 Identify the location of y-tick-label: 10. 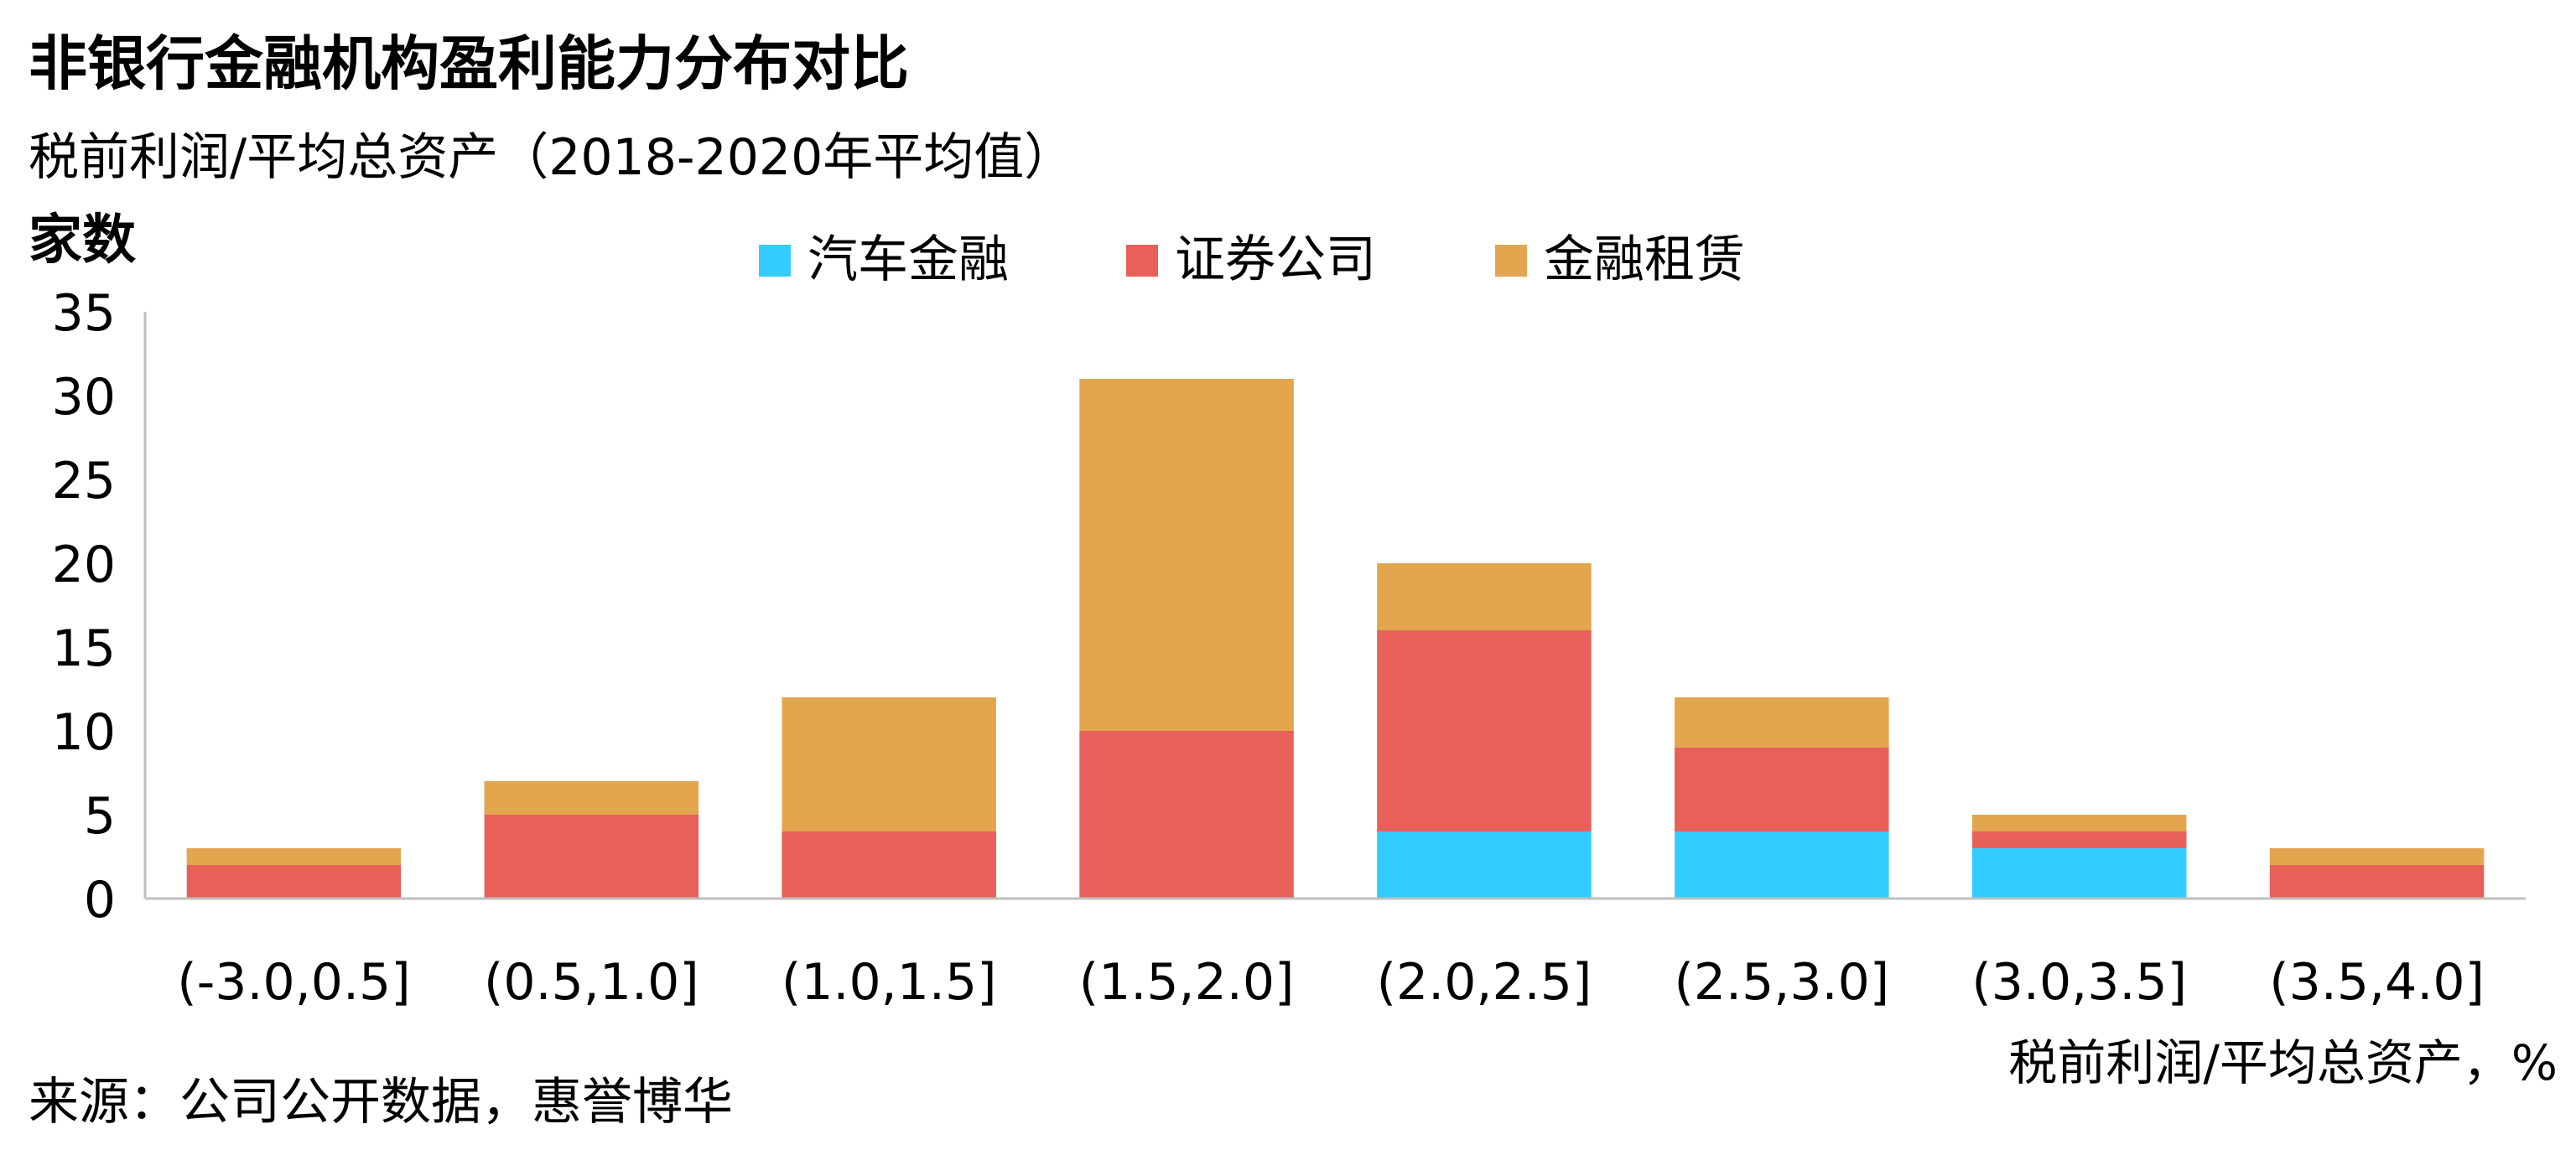
(84, 732).